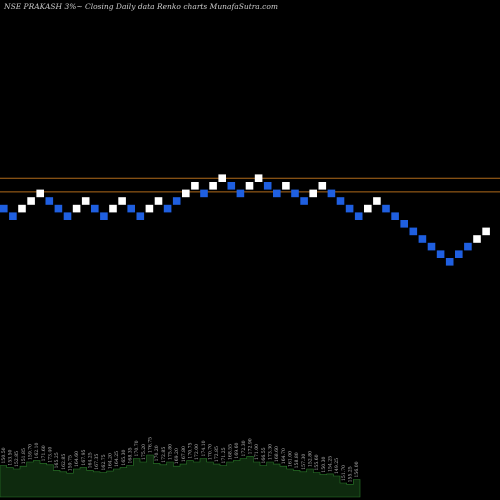 The image size is (500, 500). Describe the element at coordinates (224, 455) in the screenshot. I see `volume-price-label: 171.25` at that location.